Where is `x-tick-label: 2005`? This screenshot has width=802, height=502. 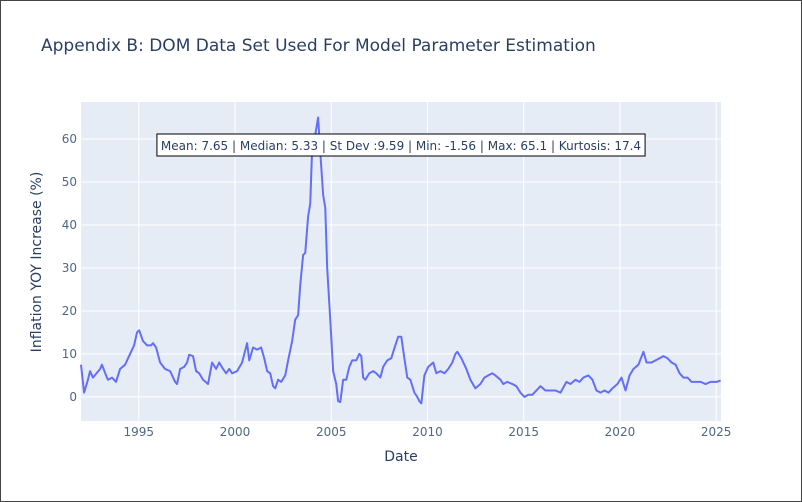 x-tick-label: 2005 is located at coordinates (331, 432).